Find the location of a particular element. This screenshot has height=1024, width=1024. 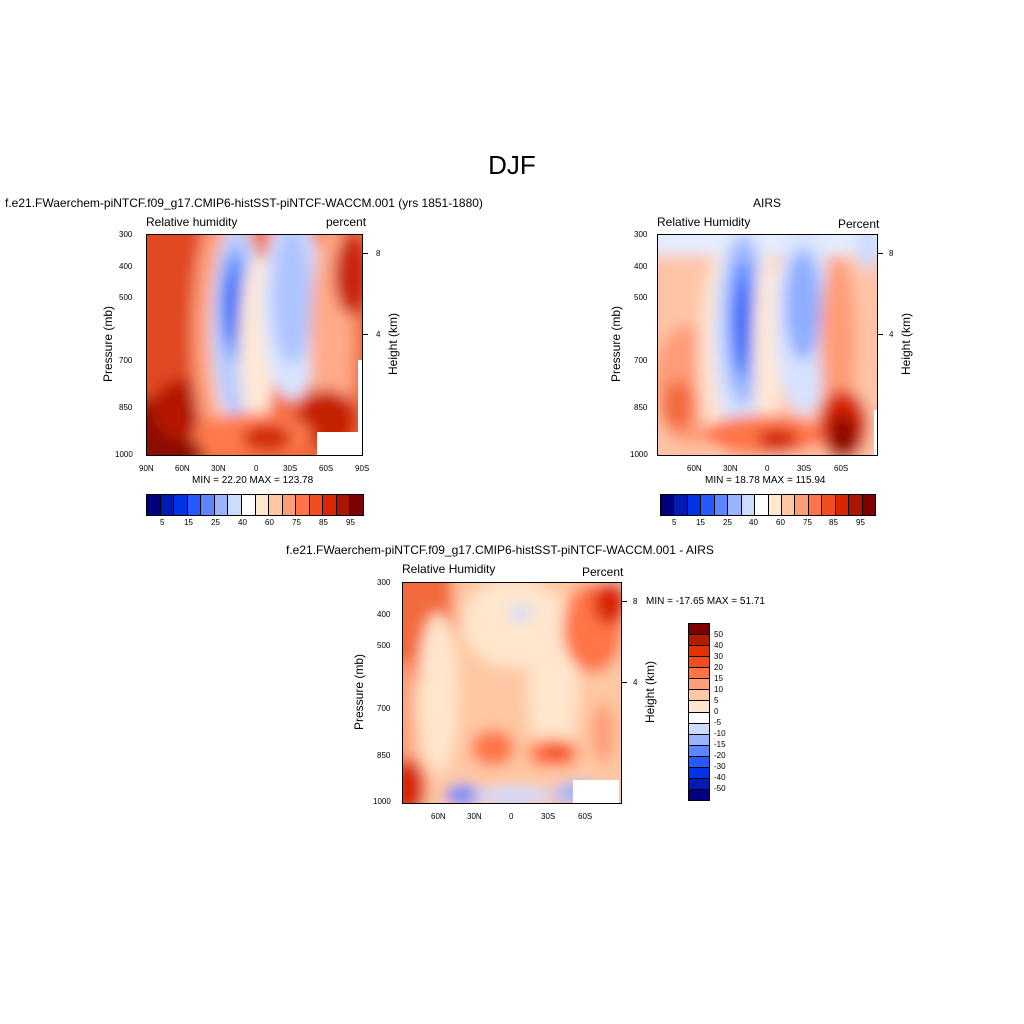

panel1-height-tick-4: 4 is located at coordinates (378, 334).